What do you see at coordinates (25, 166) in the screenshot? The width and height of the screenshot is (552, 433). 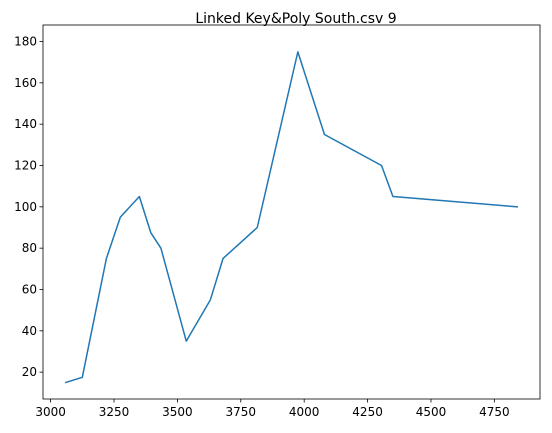 I see `y-tick-label: 120` at bounding box center [25, 166].